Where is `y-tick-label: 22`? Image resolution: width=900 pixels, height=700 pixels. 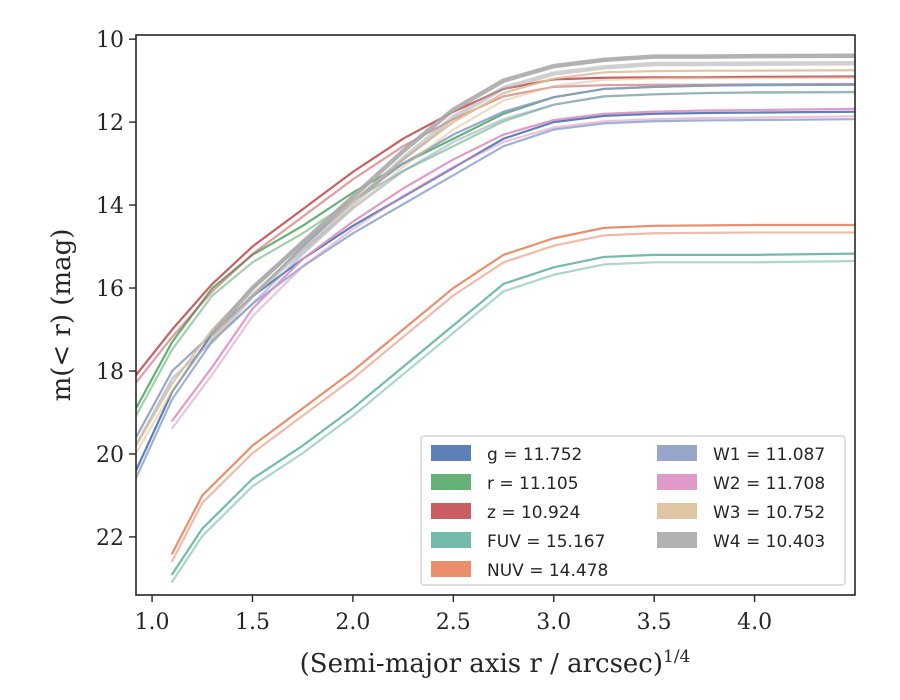 y-tick-label: 22 is located at coordinates (110, 538).